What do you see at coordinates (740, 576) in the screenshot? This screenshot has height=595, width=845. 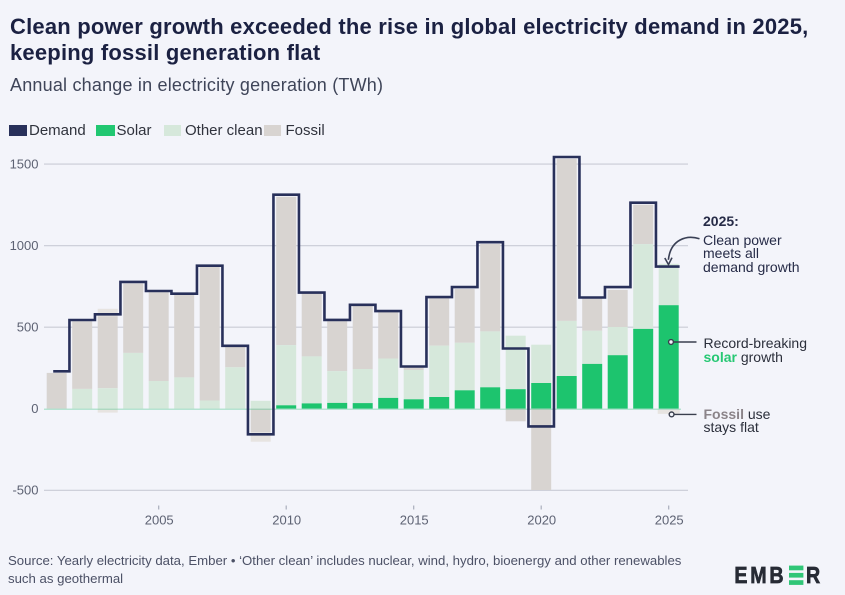 I see `svg-text: E` at bounding box center [740, 576].